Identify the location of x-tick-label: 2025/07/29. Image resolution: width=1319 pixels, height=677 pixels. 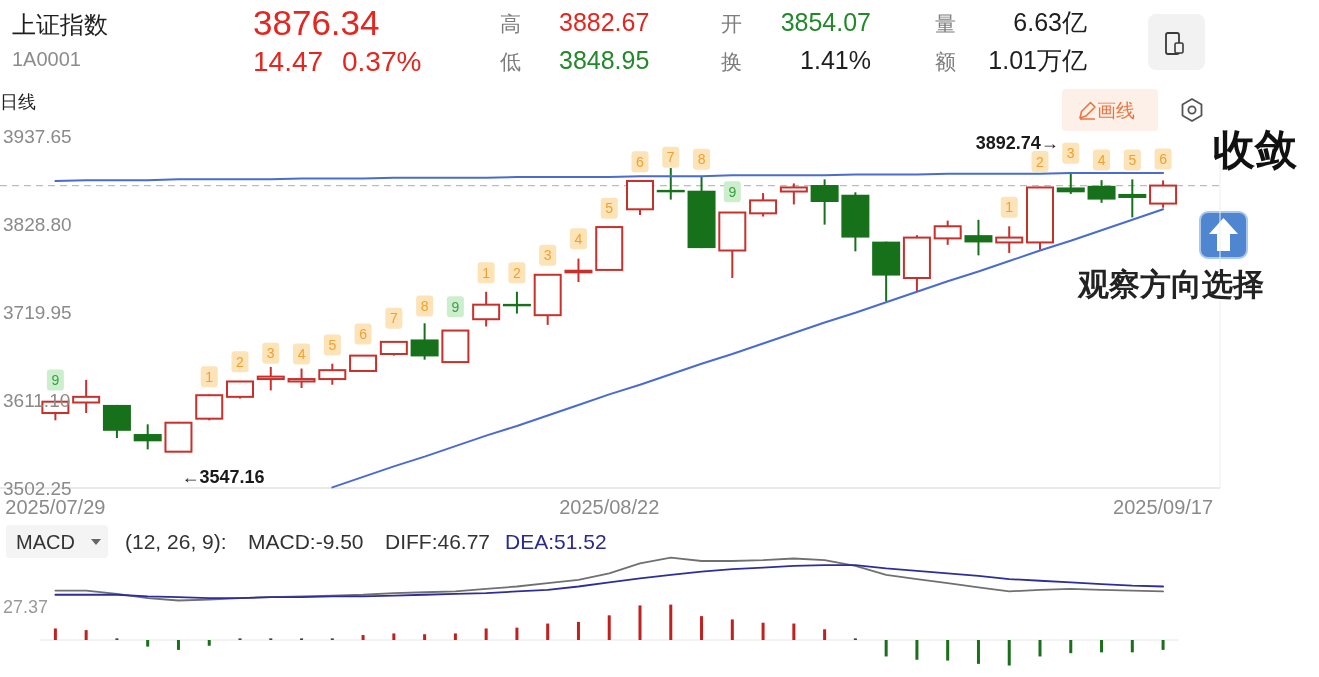
(55, 507).